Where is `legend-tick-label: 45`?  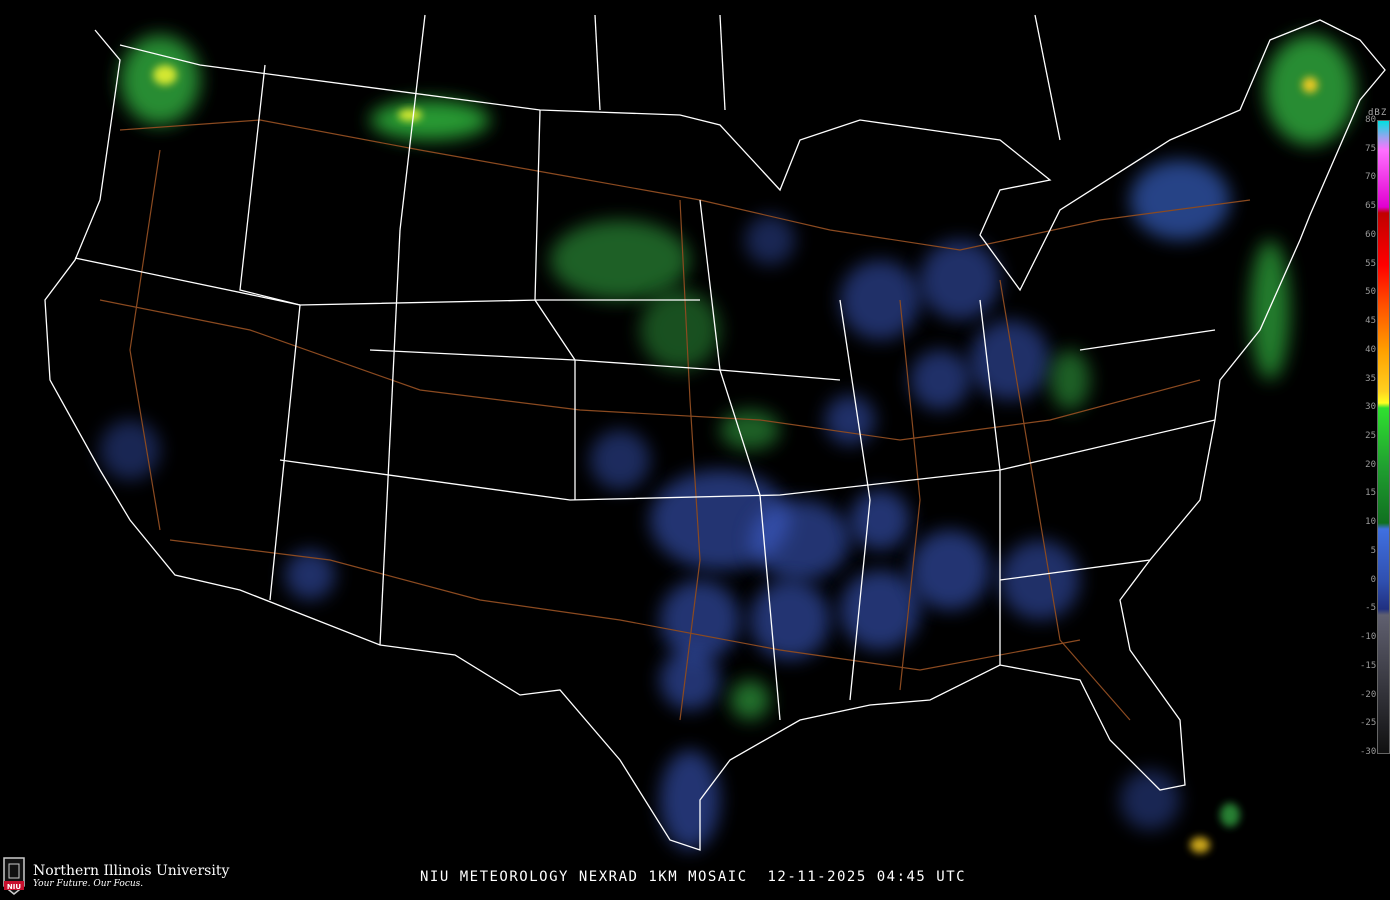 legend-tick-label: 45 is located at coordinates (1370, 321).